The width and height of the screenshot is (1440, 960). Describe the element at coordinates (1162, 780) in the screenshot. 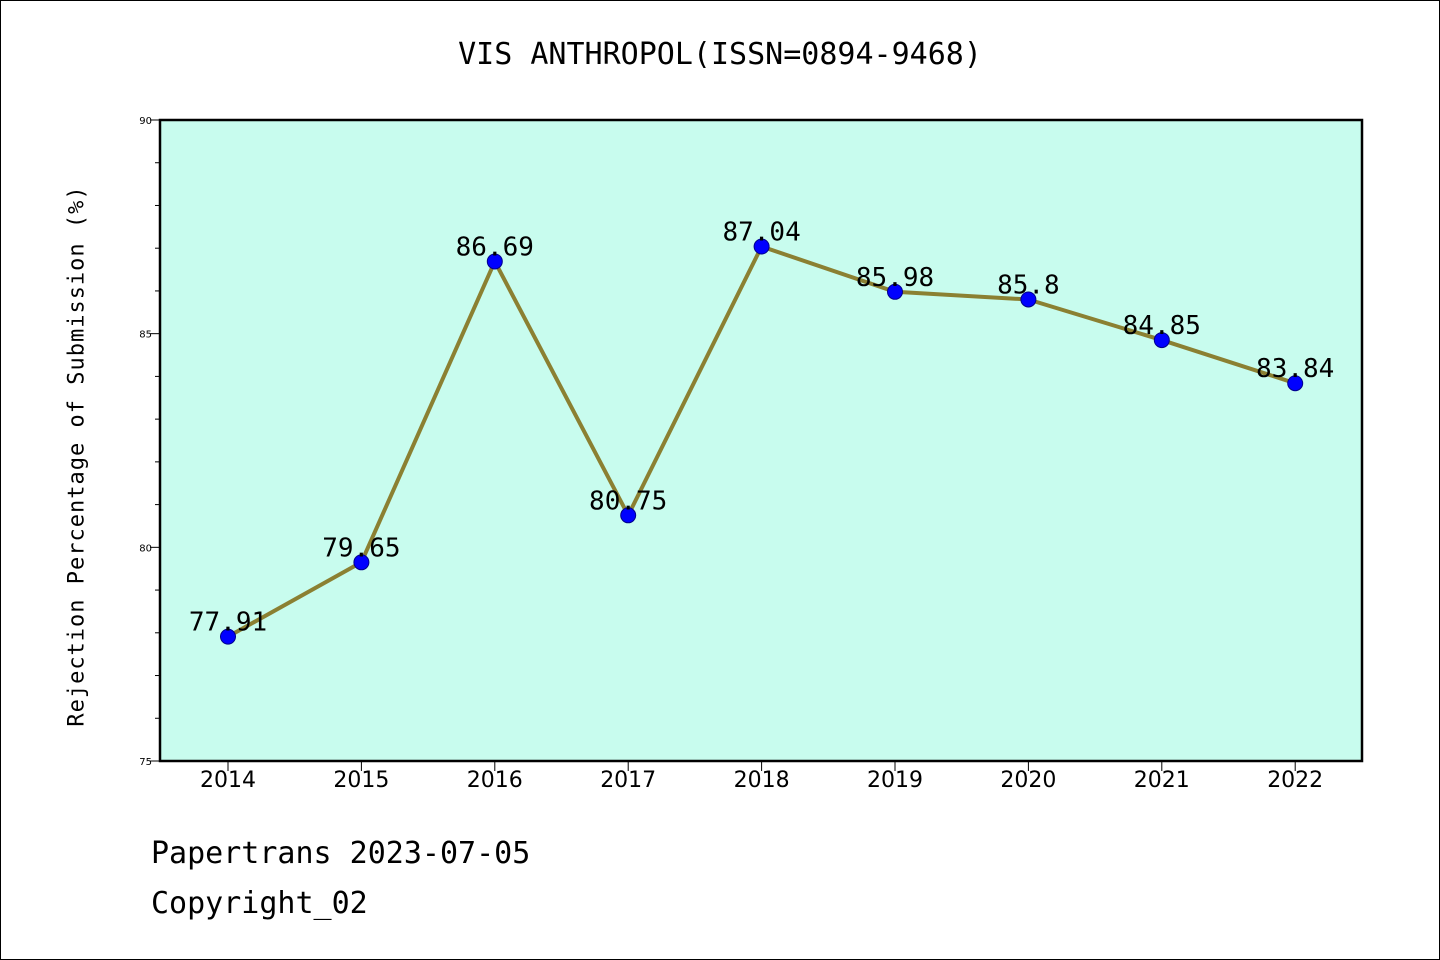

I see `x-tick-label: 2021` at that location.